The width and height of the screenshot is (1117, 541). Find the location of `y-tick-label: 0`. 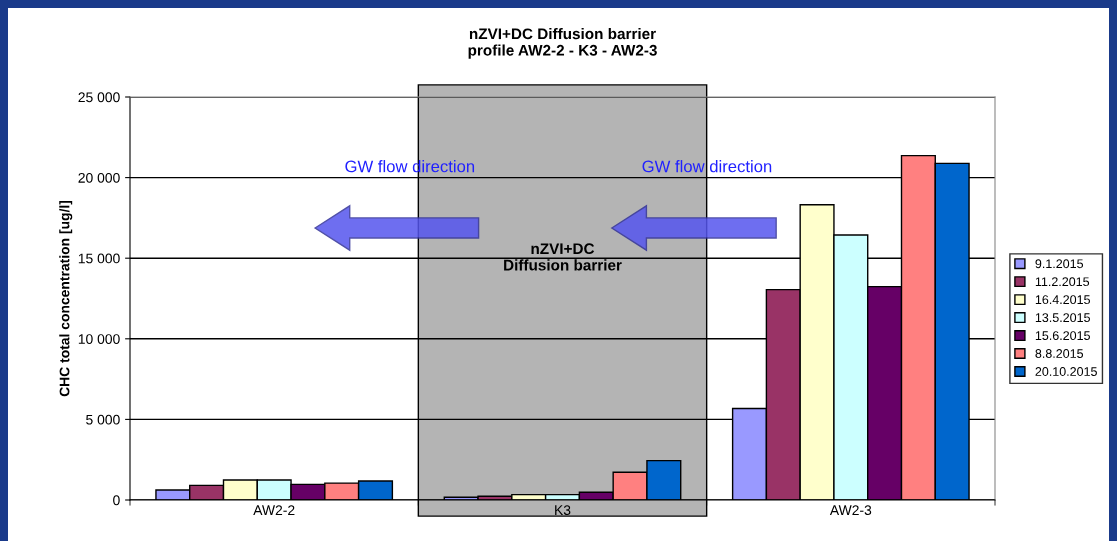

y-tick-label: 0 is located at coordinates (116, 500).